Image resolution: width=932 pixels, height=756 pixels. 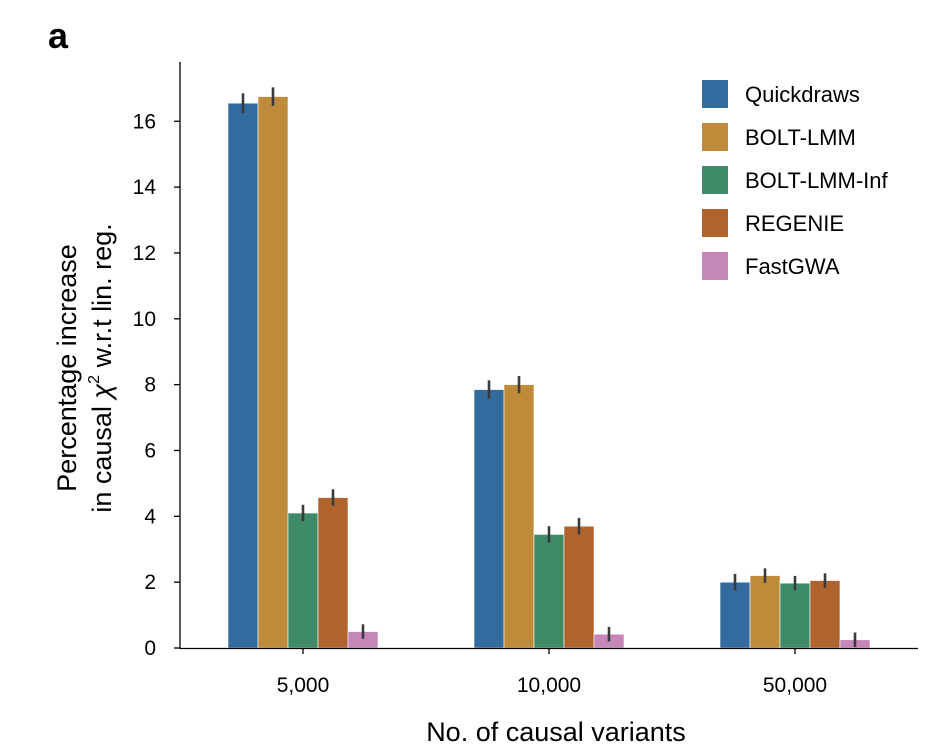 I want to click on y-tick-label: 4, so click(x=150, y=516).